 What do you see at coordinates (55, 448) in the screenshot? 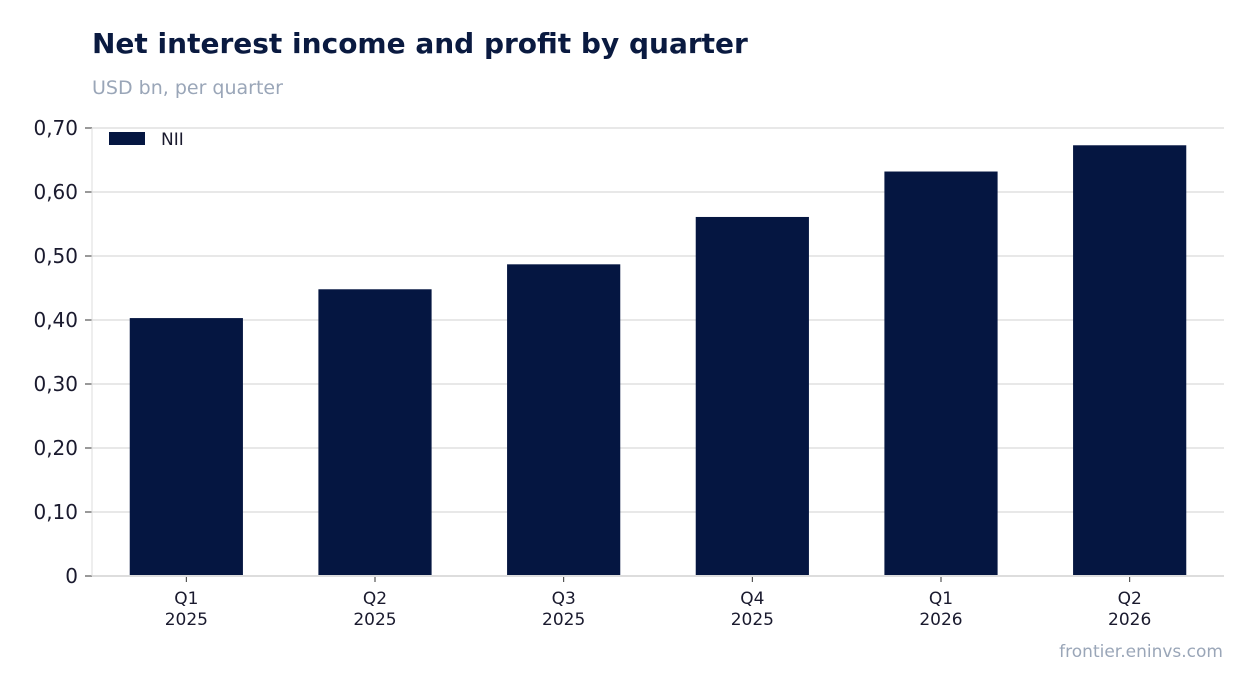
I see `y-tick-label: 0,20` at bounding box center [55, 448].